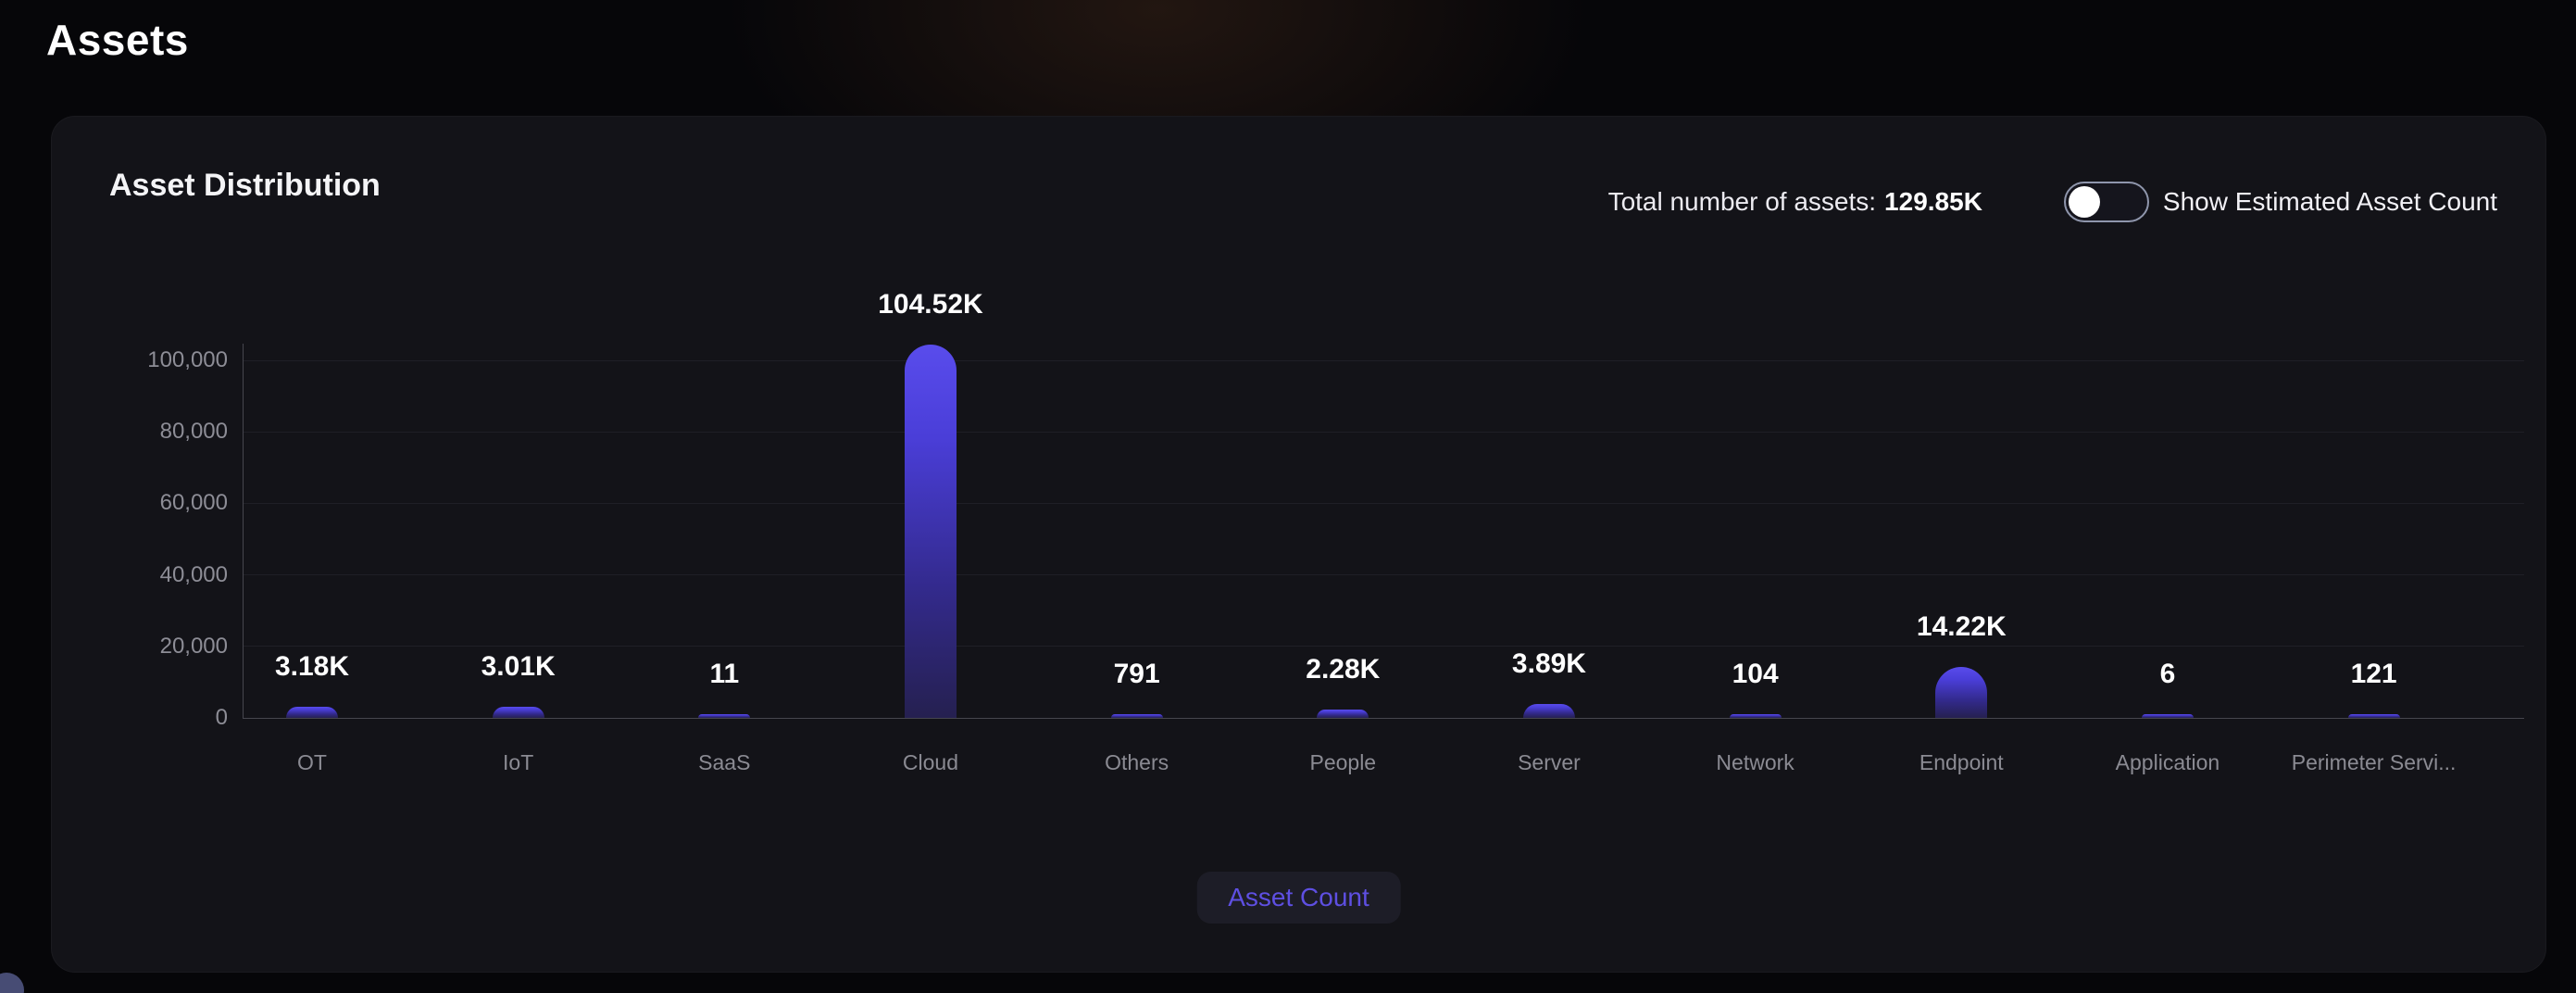  Describe the element at coordinates (1961, 762) in the screenshot. I see `x-axis-label: Endpoint` at that location.